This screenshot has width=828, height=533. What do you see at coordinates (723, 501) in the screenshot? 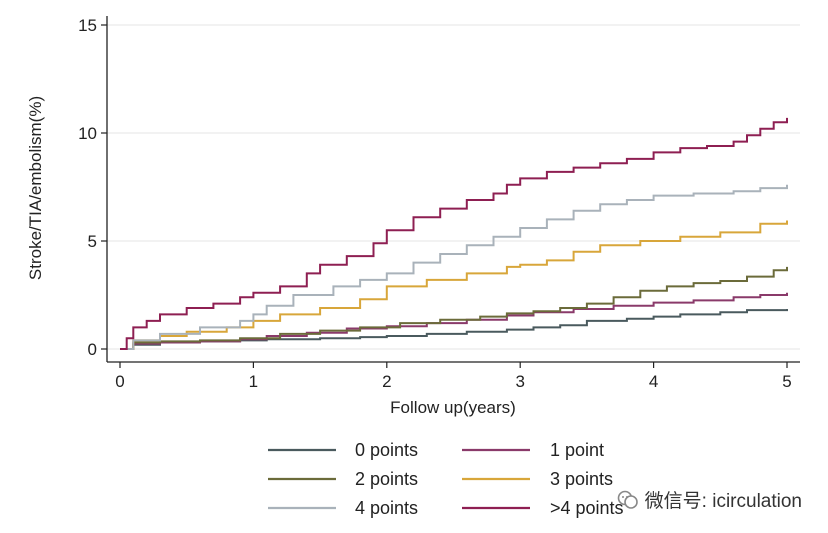
I see `watermark-text: 微信号: icirculation` at bounding box center [723, 501].